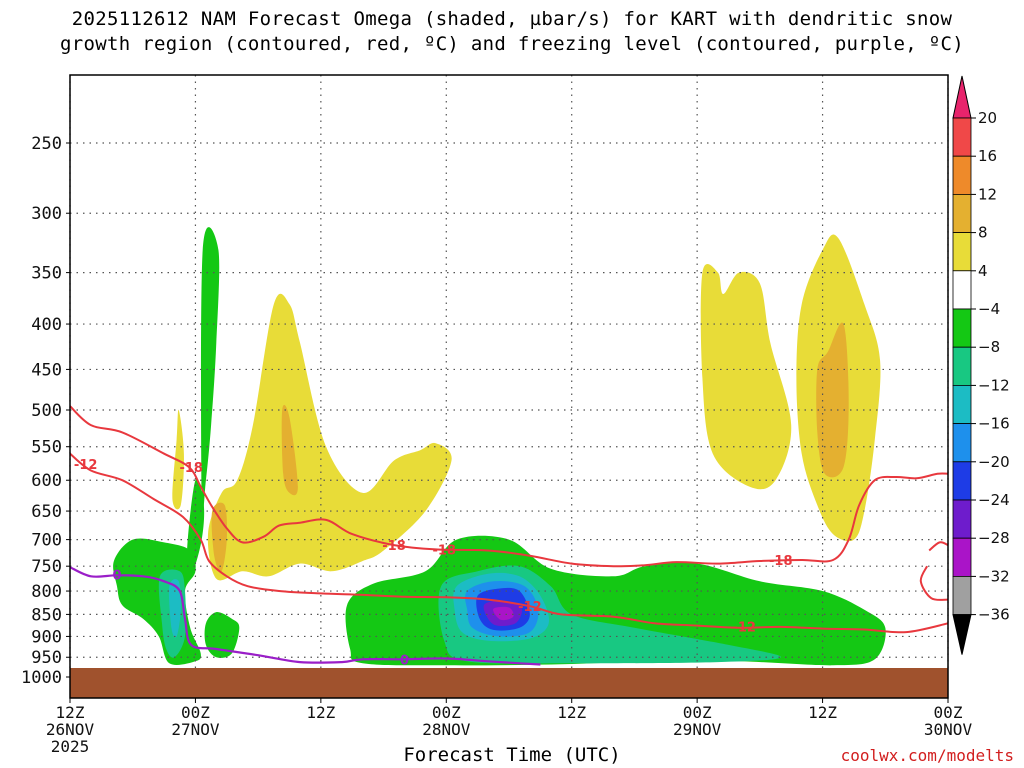  Describe the element at coordinates (983, 233) in the screenshot. I see `colorbar-label: 8` at that location.